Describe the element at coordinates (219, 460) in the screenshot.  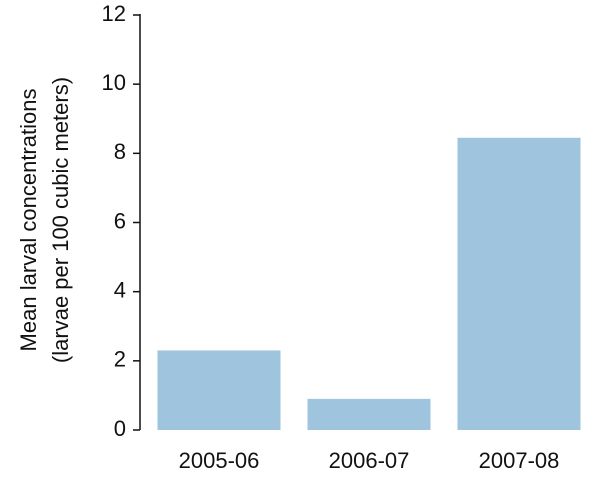
I see `x-tick-label: 2005-06` at that location.